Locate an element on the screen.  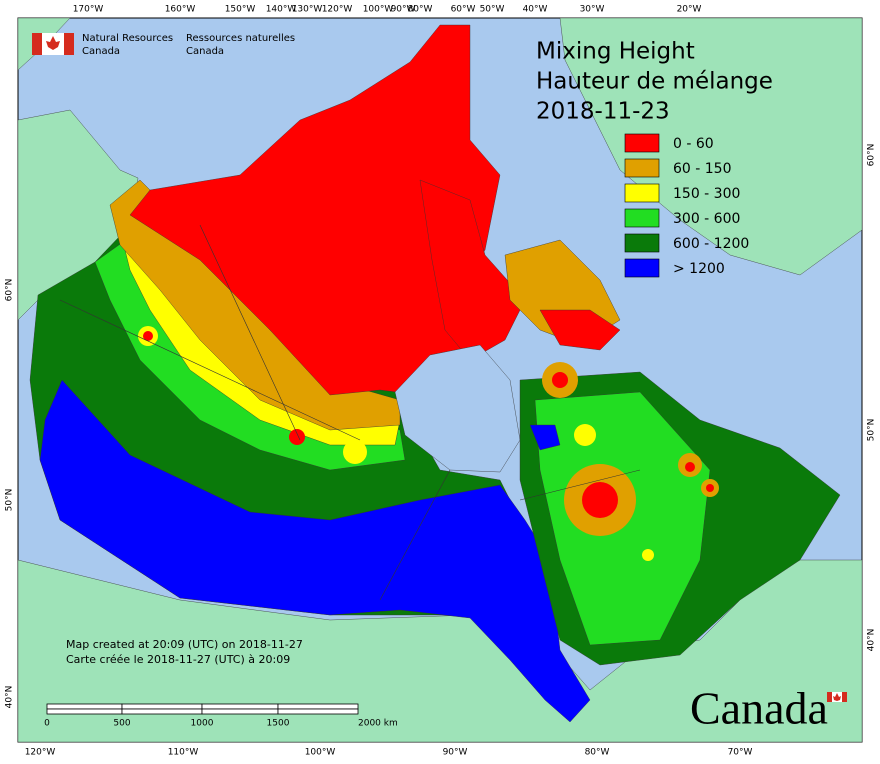
map-title: Hauteur de mélange is located at coordinates (654, 82).